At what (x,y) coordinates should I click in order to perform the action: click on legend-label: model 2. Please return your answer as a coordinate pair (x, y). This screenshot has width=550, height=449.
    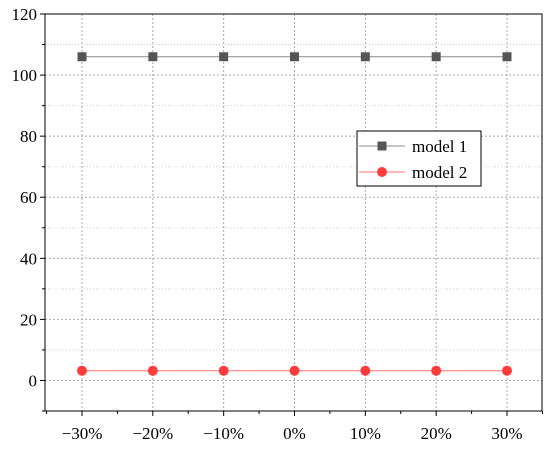
    Looking at the image, I should click on (439, 172).